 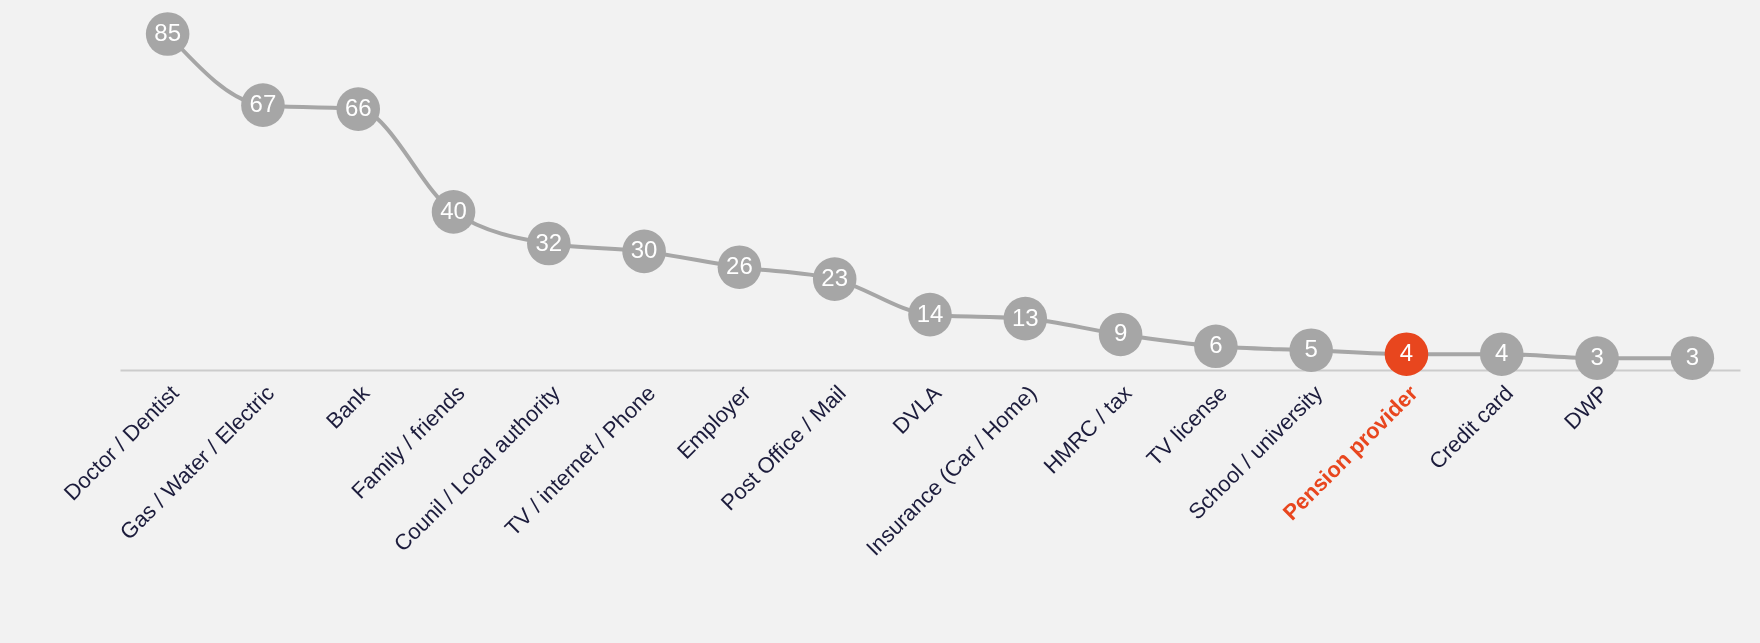 I want to click on data-label: 85, so click(x=167, y=32).